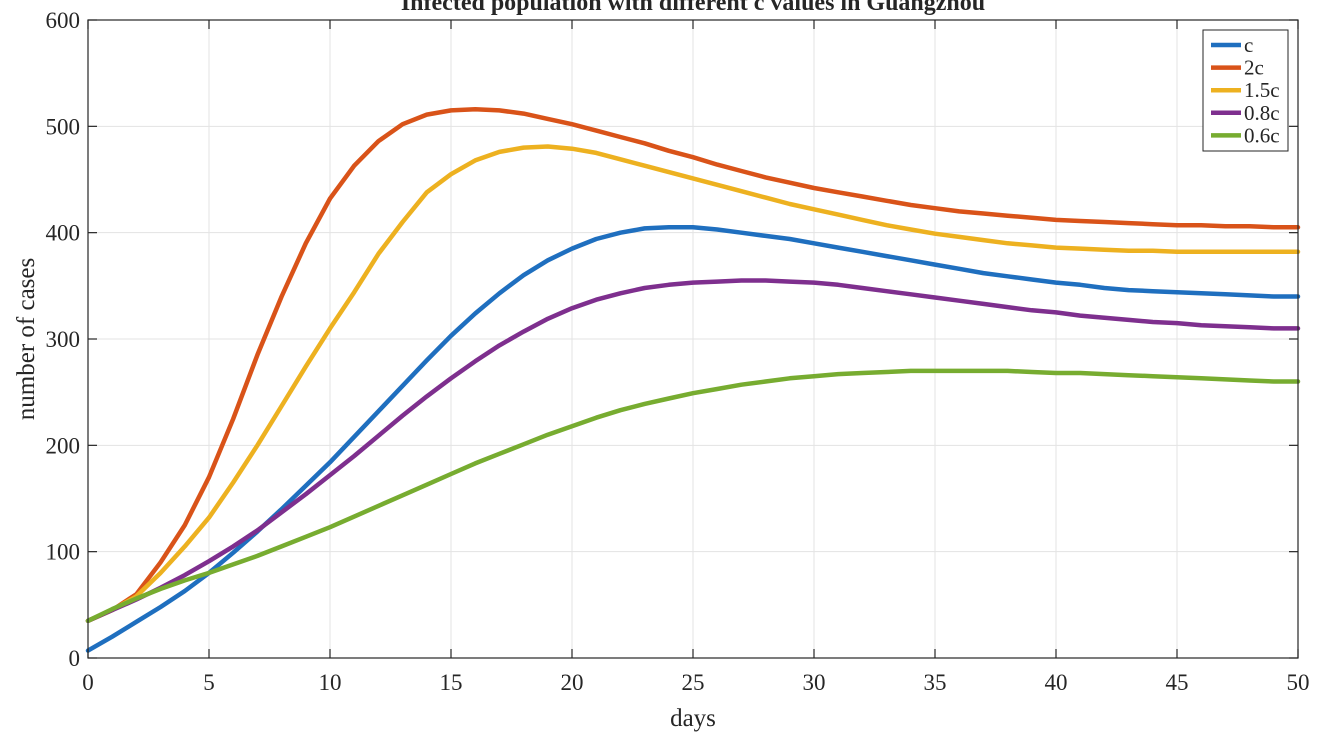 Image resolution: width=1318 pixels, height=739 pixels. What do you see at coordinates (63, 233) in the screenshot?
I see `y-tick-label: 400` at bounding box center [63, 233].